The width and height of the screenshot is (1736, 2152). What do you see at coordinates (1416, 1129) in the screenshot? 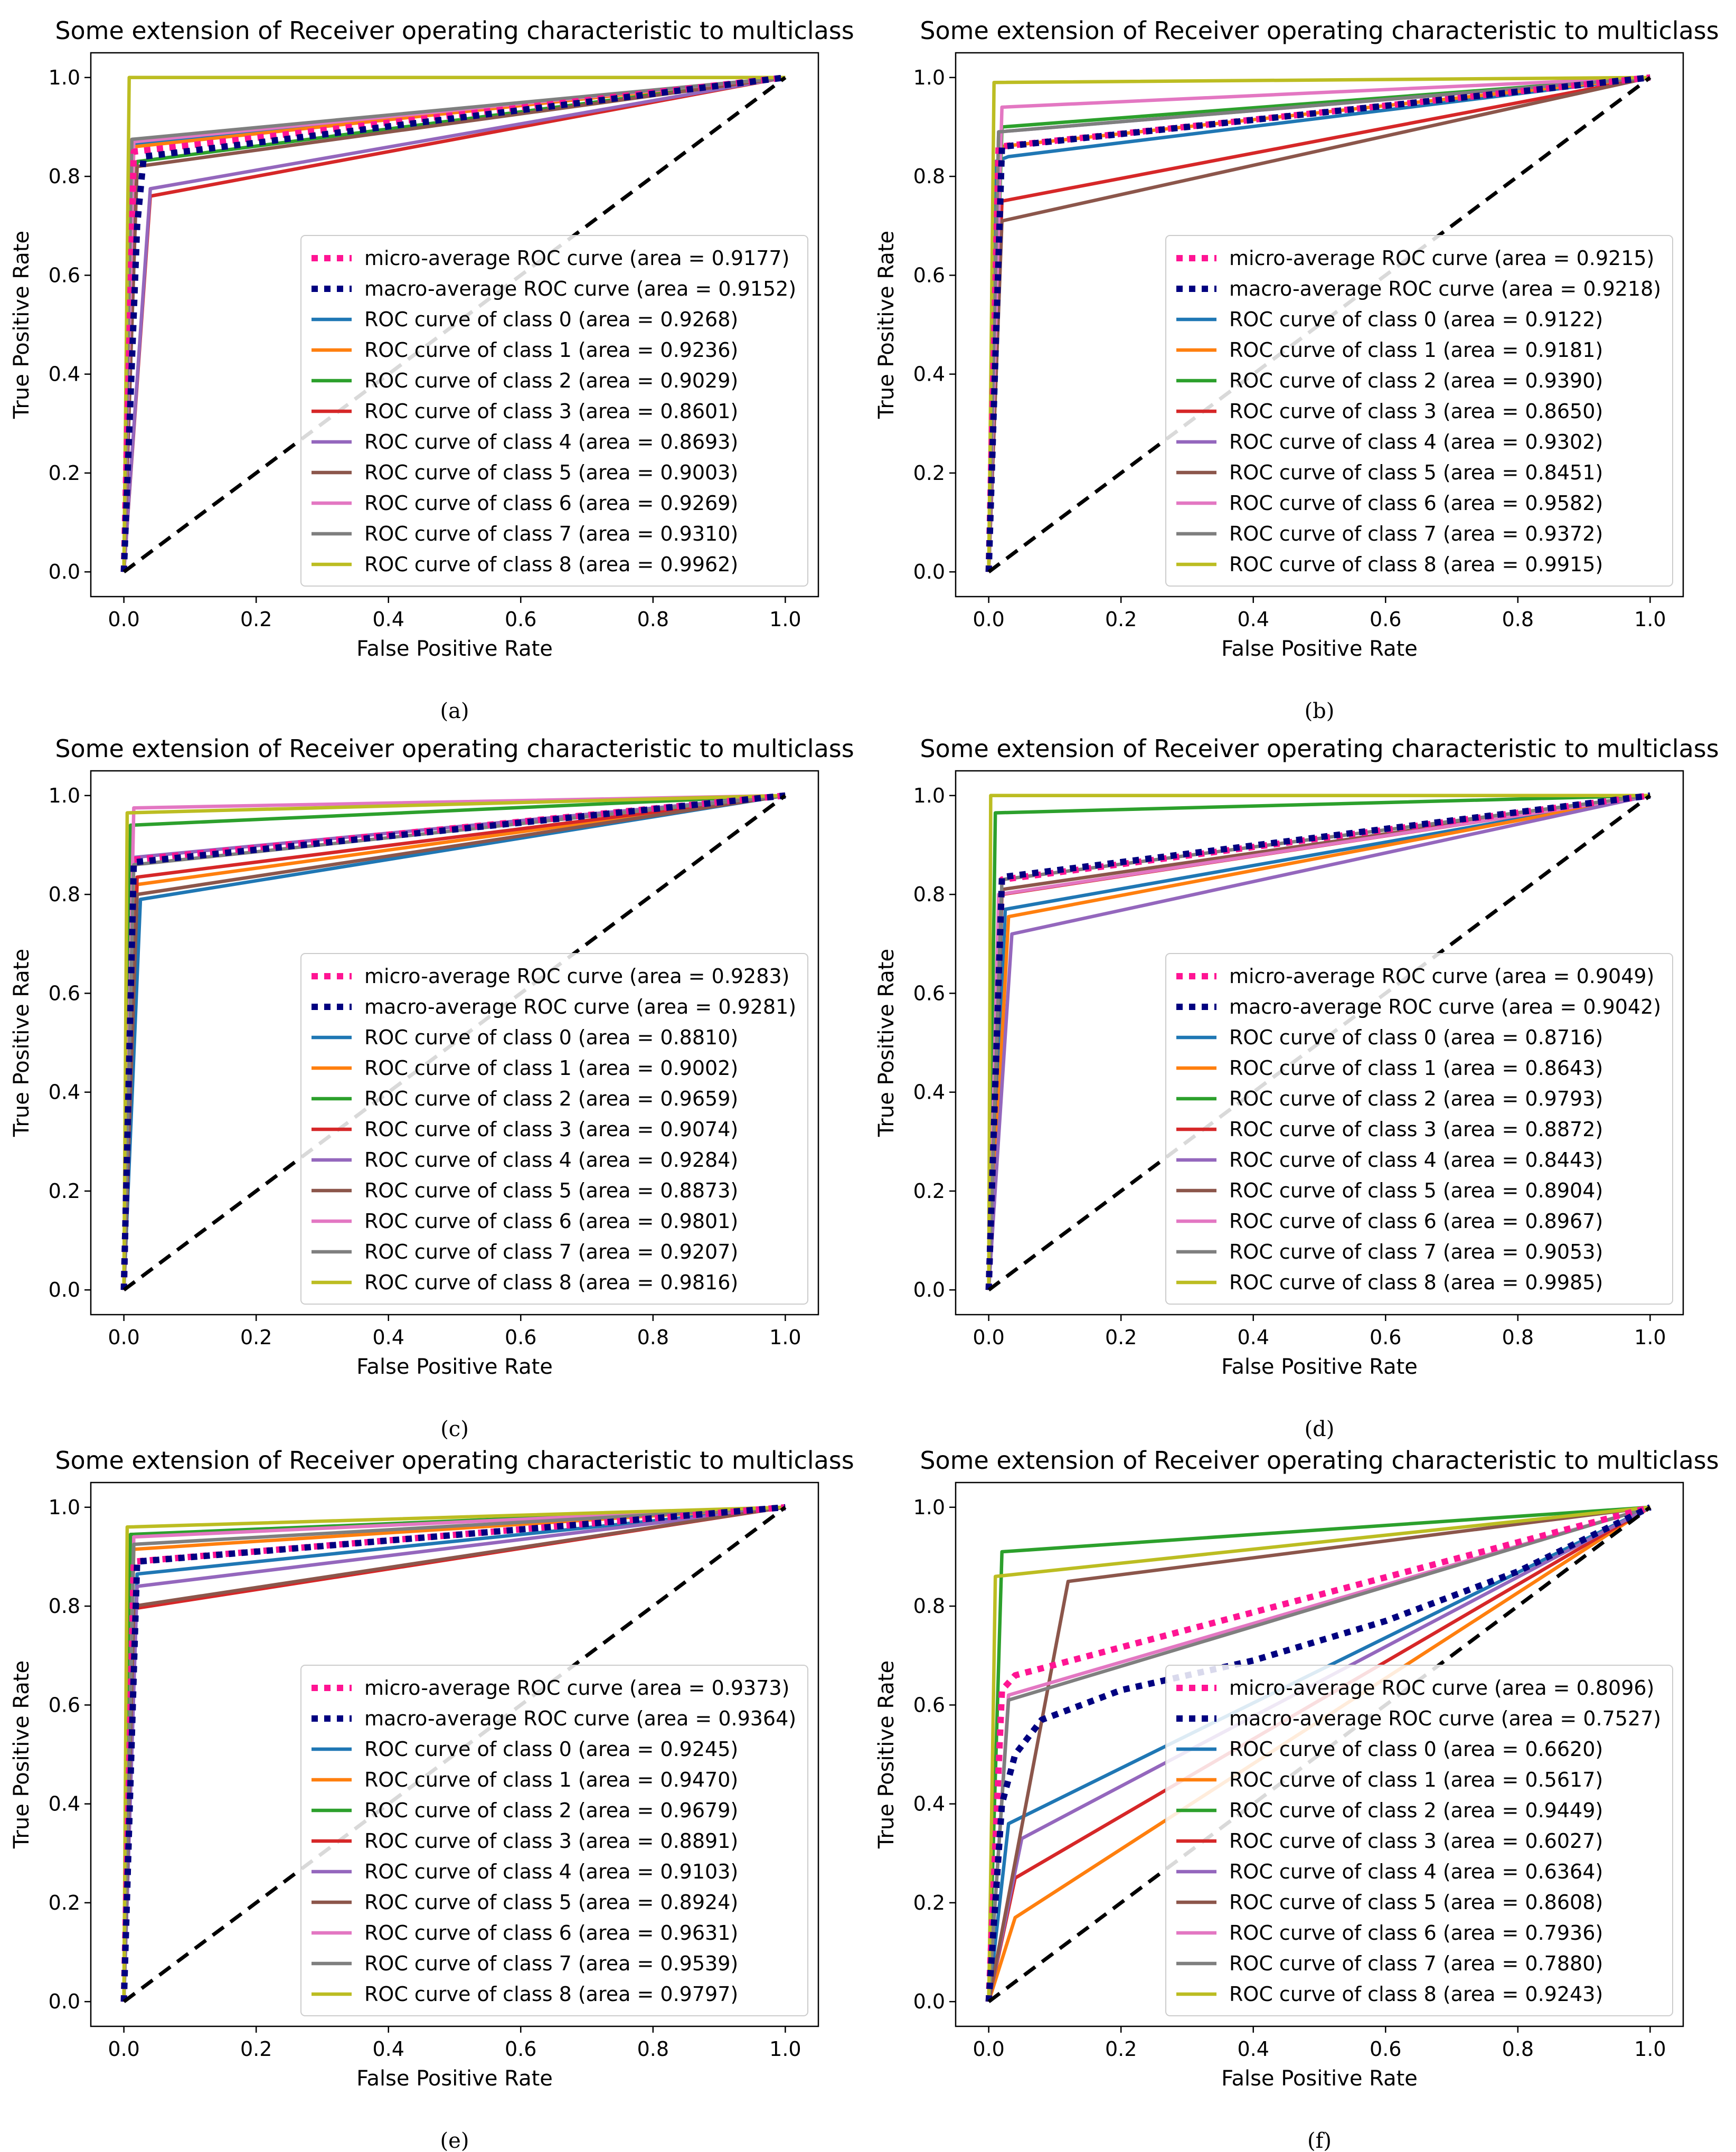
I see `legend-entry: ROC curve of class 3 (area = 0.8872)` at bounding box center [1416, 1129].